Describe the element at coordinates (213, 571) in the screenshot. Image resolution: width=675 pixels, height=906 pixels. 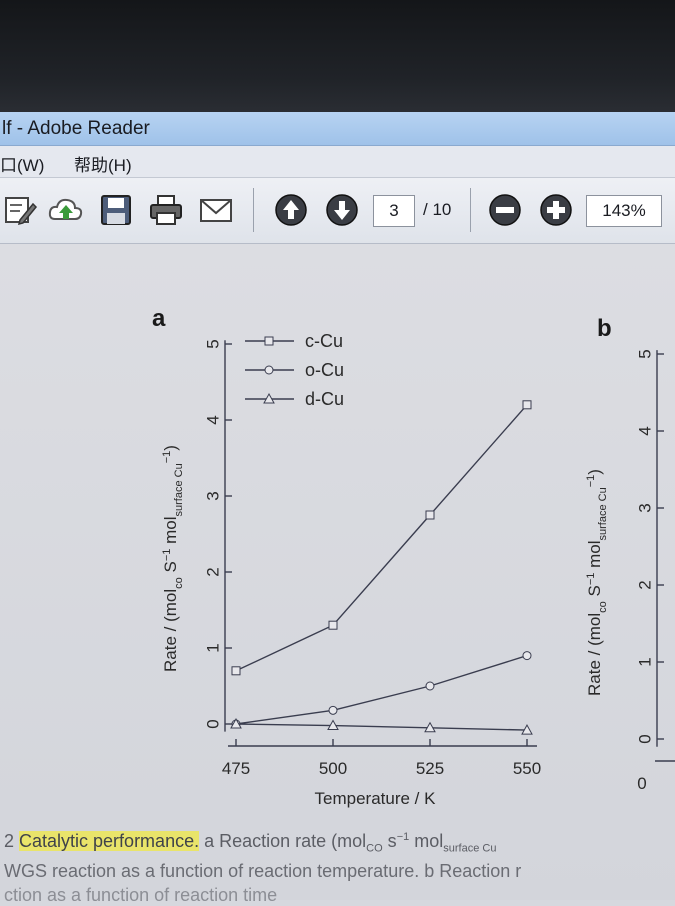
I see `y-tick-label: 2` at that location.